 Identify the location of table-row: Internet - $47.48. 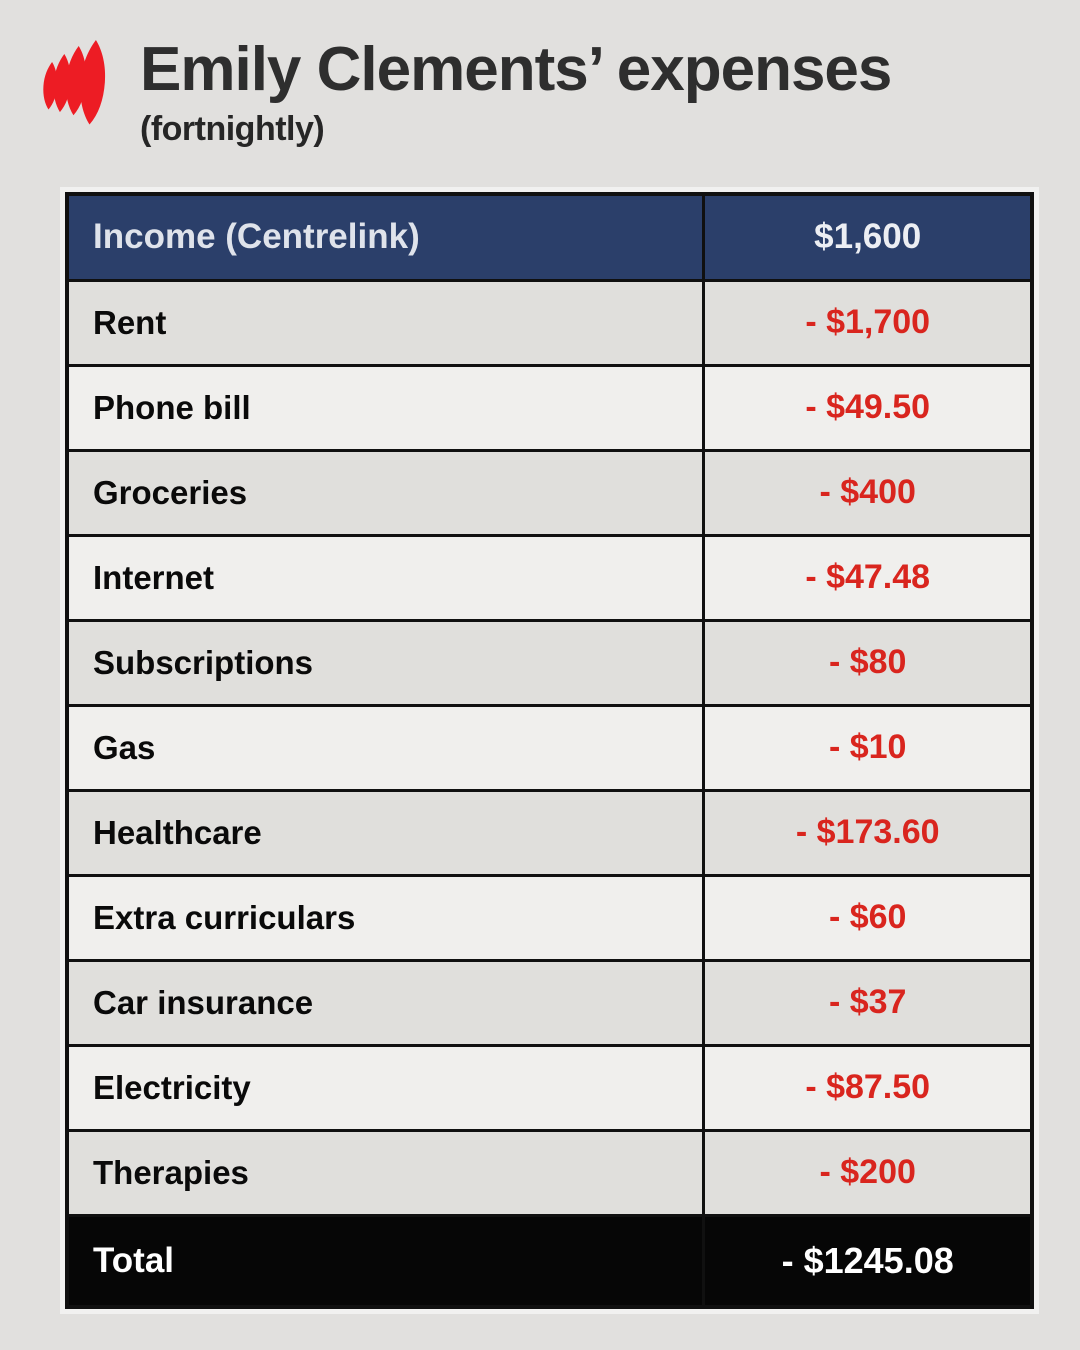
(549, 577).